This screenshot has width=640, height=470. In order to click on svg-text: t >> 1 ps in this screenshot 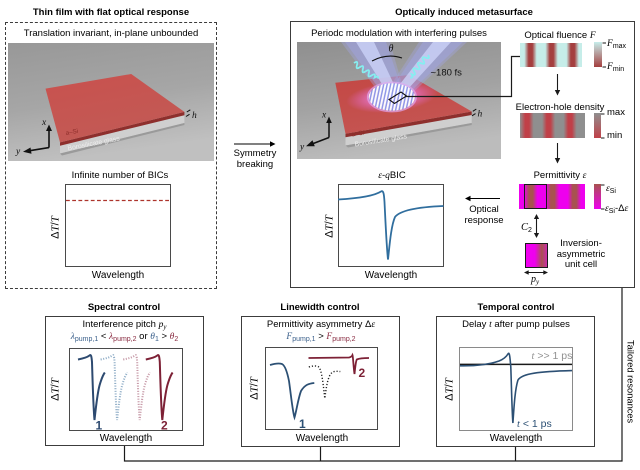, I will do `click(552, 356)`.